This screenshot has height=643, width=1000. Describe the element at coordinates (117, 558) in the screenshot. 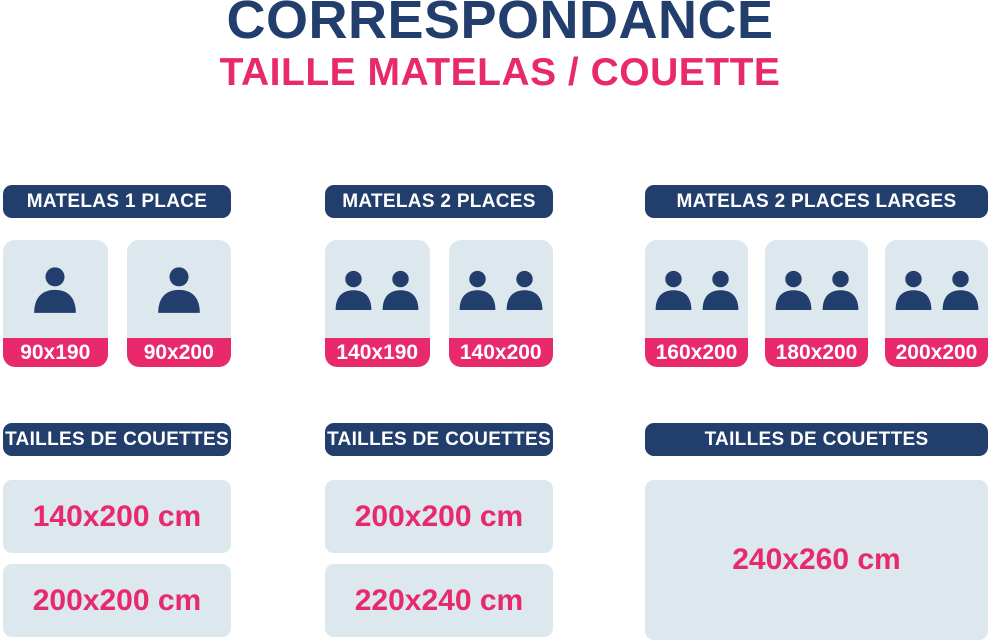

I see `duvet-size-boxes: 140x200 cm 200x200 cm` at that location.